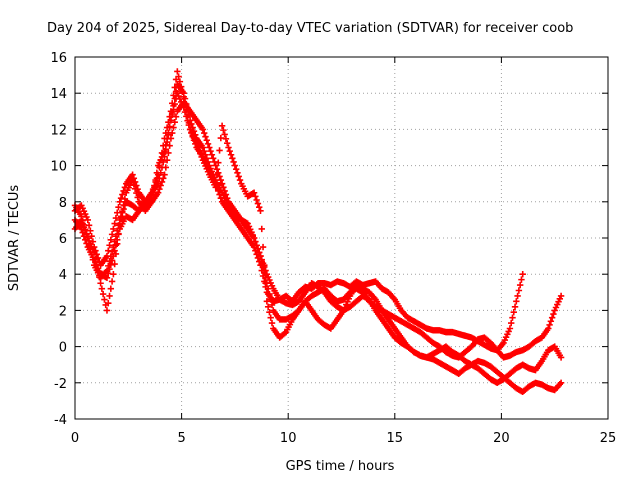 The height and width of the screenshot is (480, 640). I want to click on x-tick-label: 25, so click(608, 438).